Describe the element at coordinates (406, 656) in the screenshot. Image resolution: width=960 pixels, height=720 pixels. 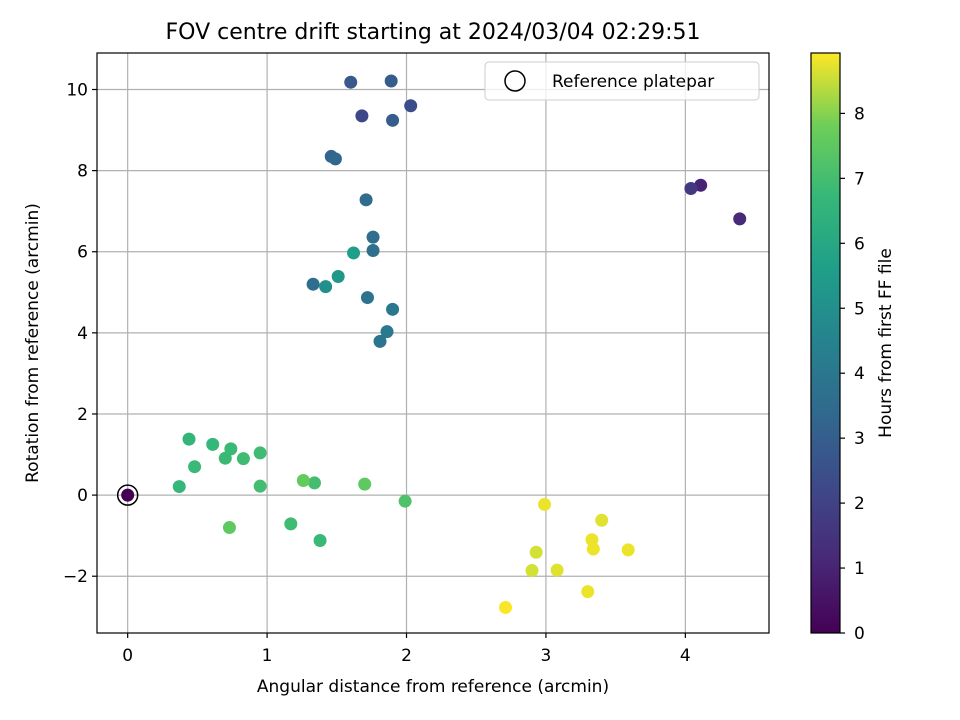
I see `x-tick-label: 2` at that location.